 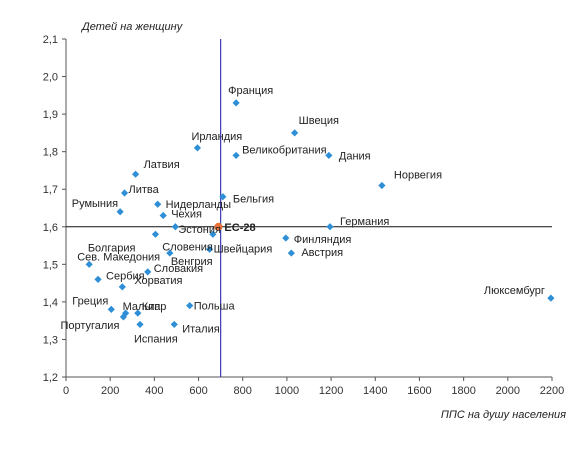 What do you see at coordinates (50, 378) in the screenshot?
I see `y-tick-label: 1,2` at bounding box center [50, 378].